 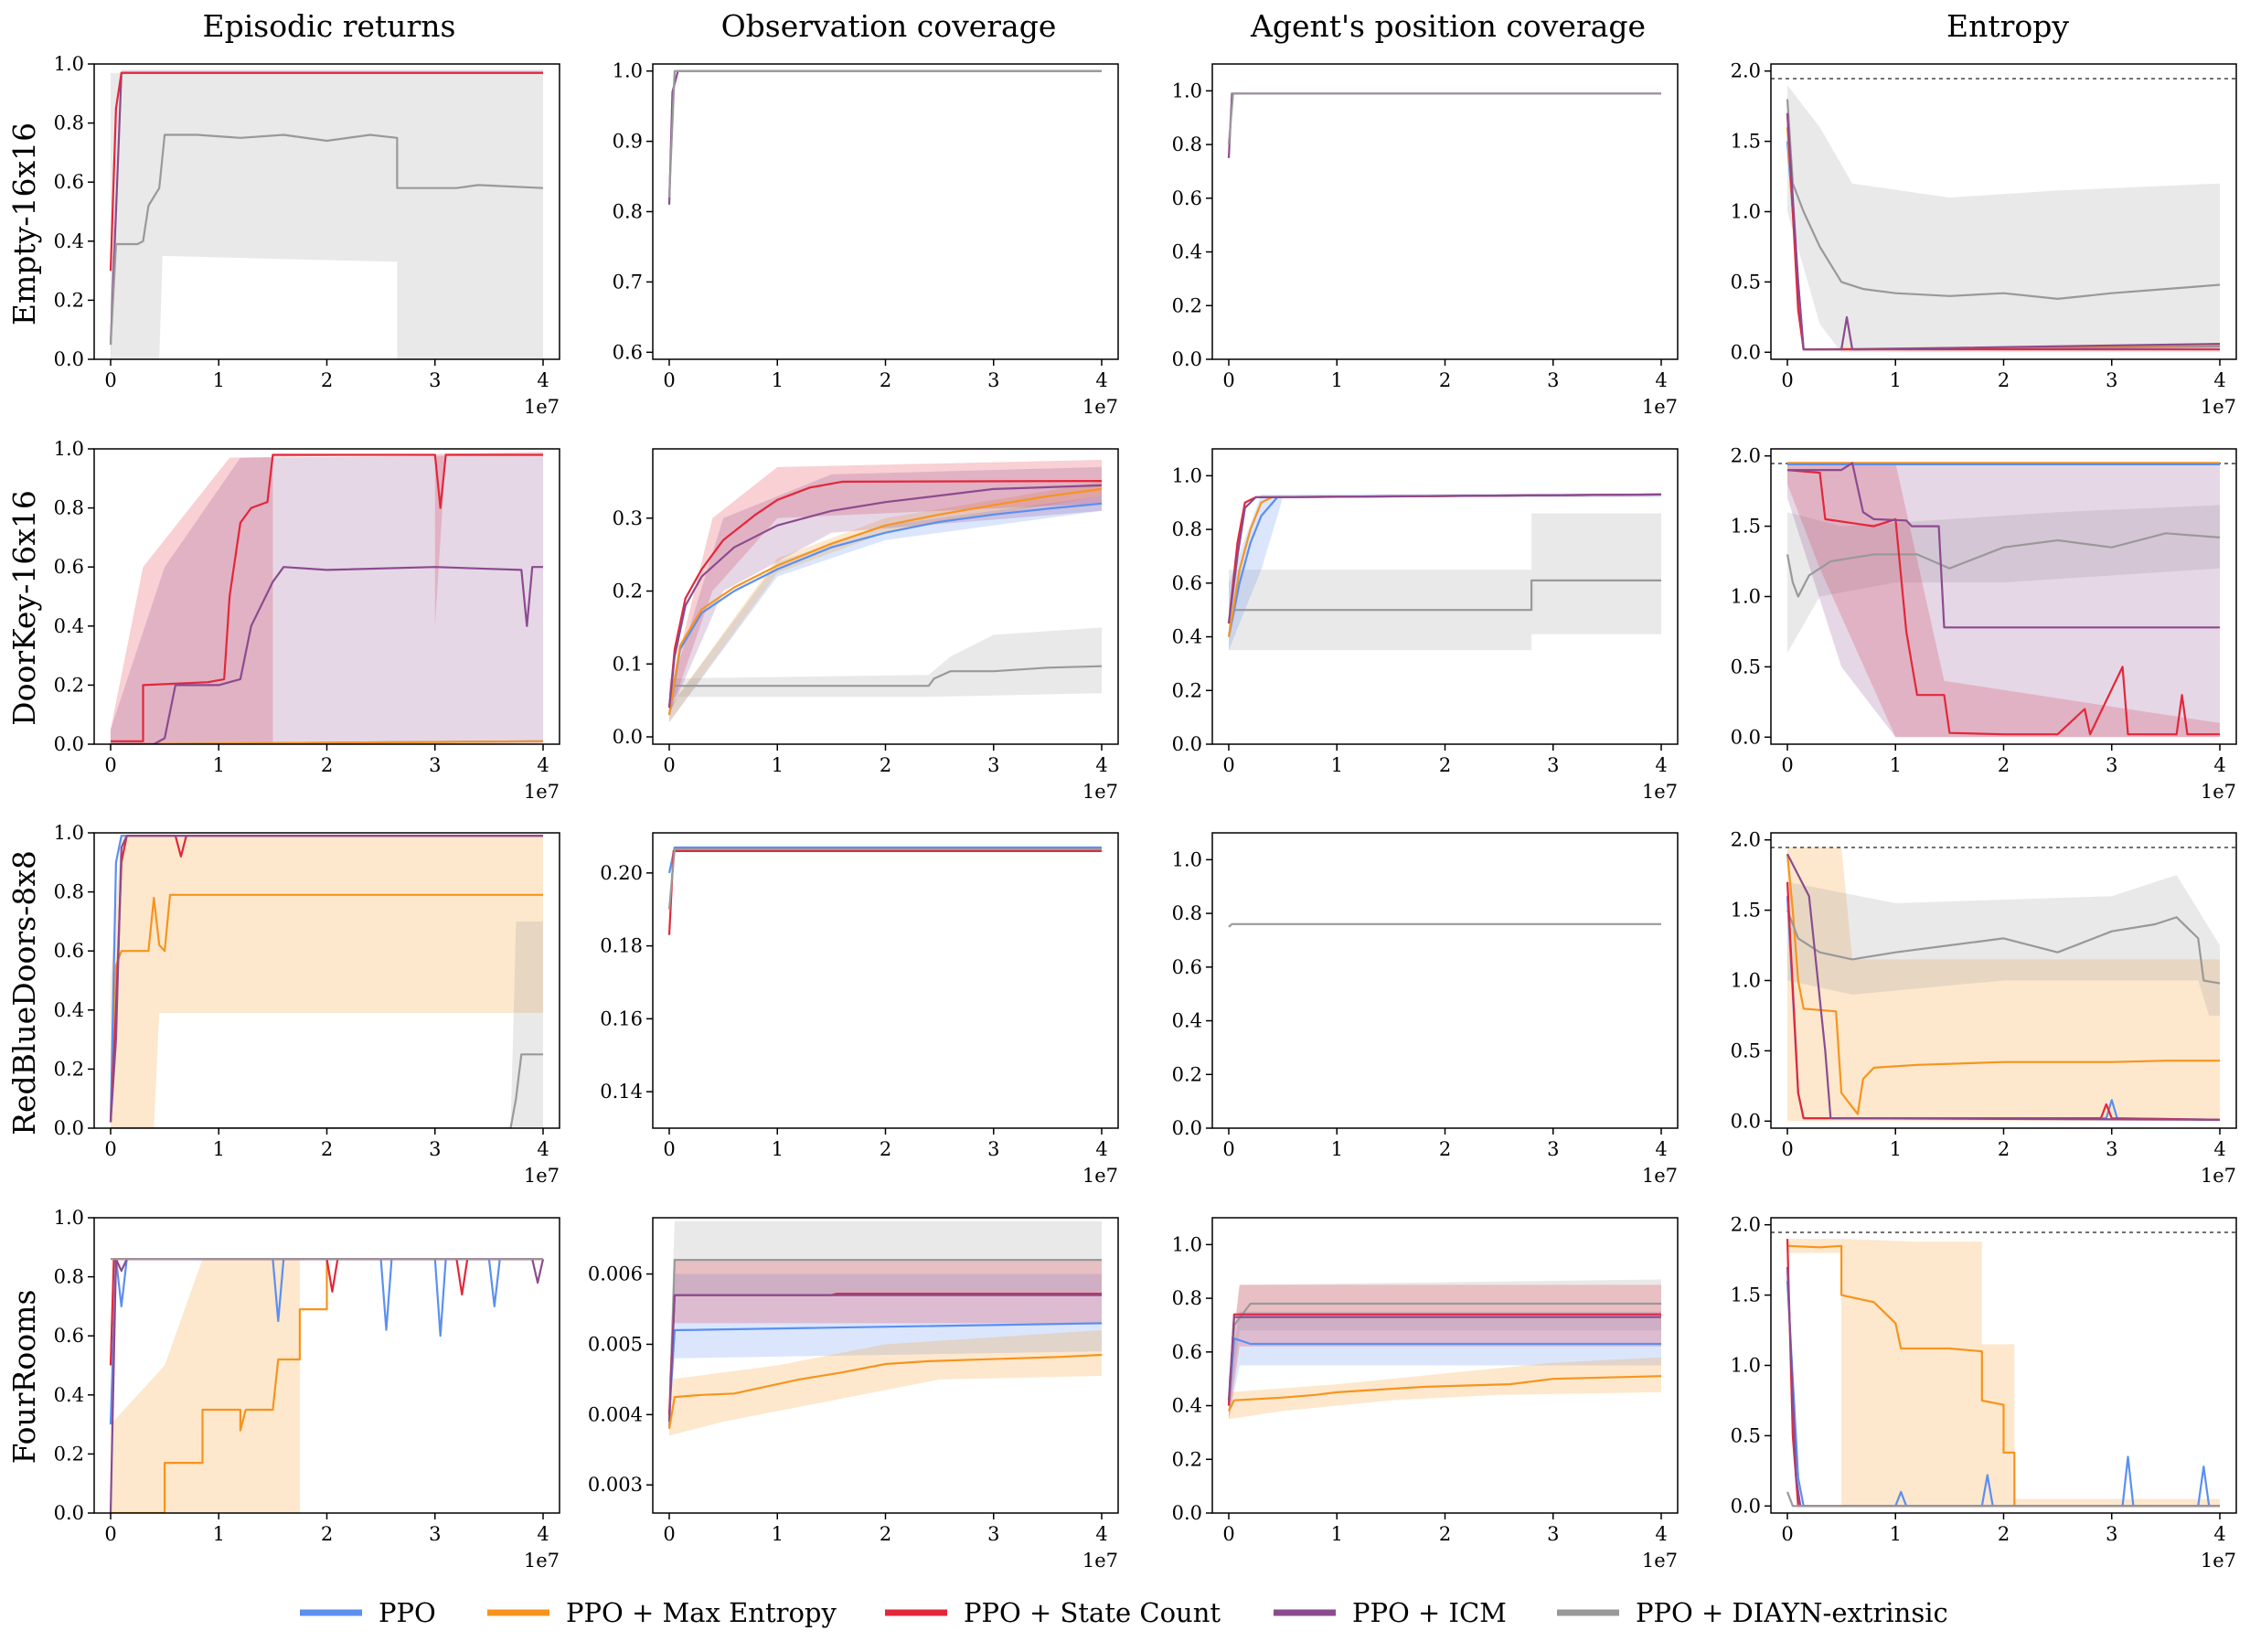 I want to click on y-tick-label: 0.1, so click(x=628, y=664).